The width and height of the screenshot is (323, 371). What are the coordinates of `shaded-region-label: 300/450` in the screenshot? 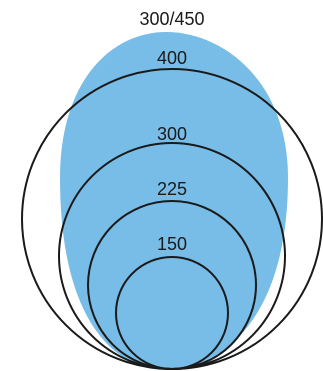 It's located at (171, 19).